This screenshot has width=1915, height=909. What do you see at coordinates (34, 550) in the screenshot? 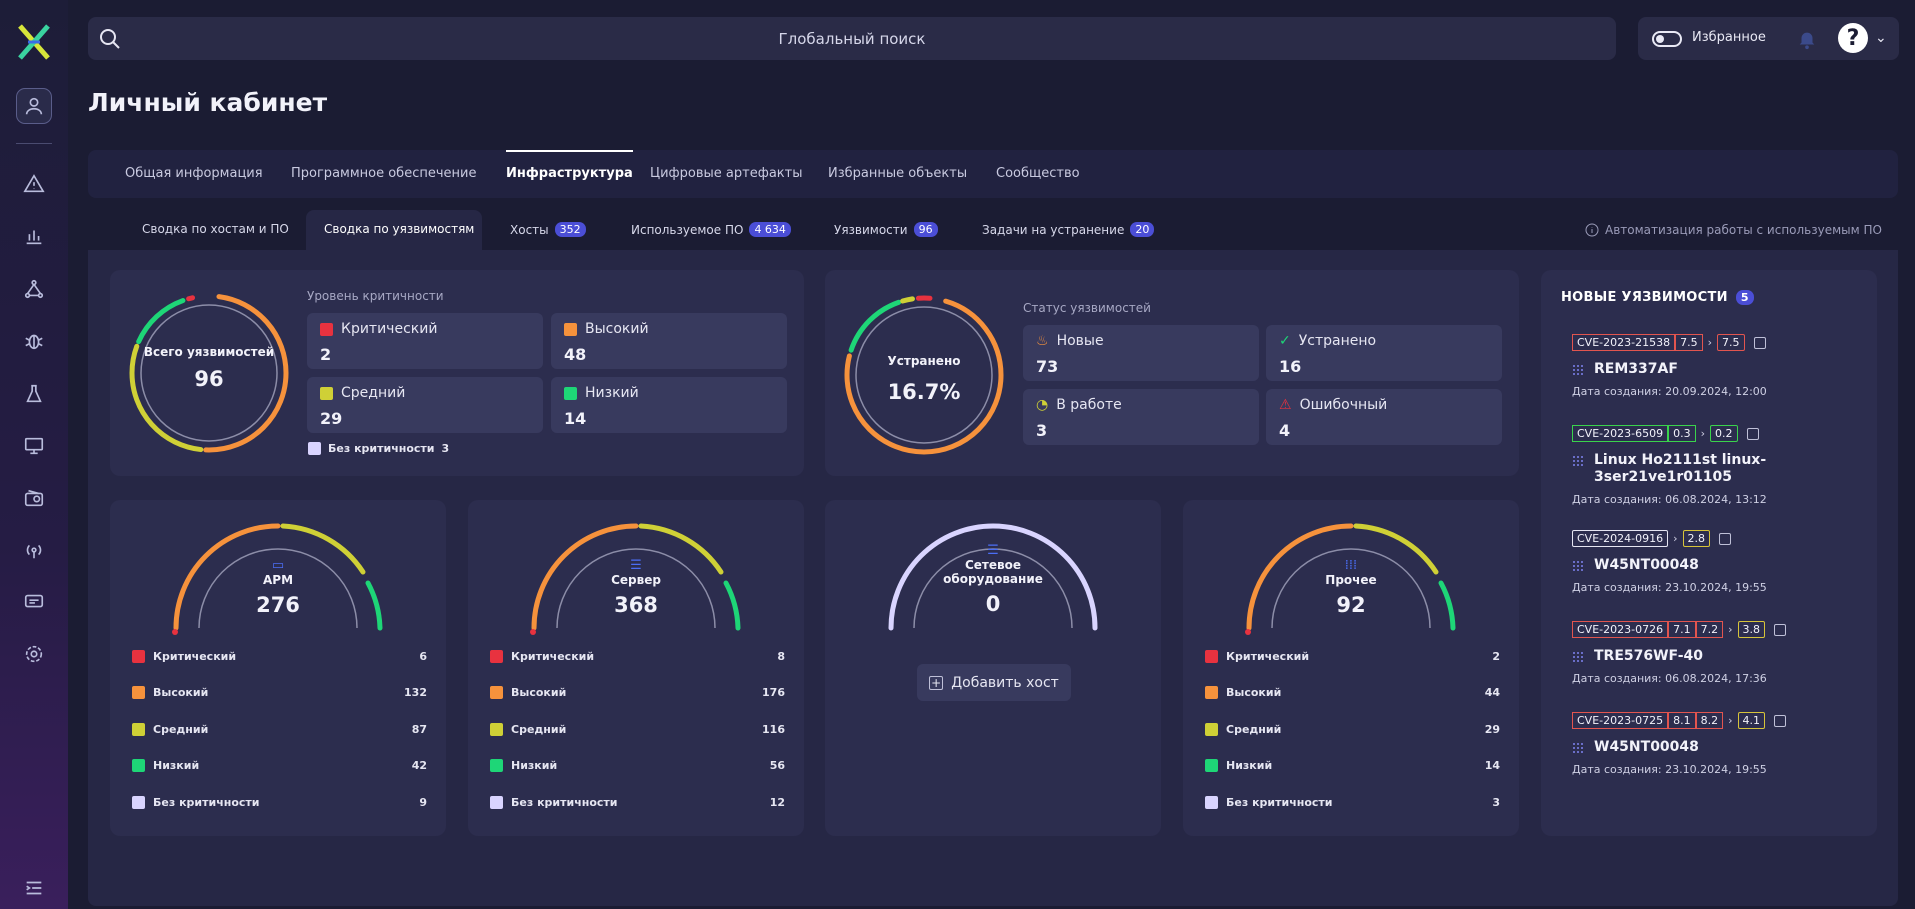
I see `broadcast-nav-icon` at bounding box center [34, 550].